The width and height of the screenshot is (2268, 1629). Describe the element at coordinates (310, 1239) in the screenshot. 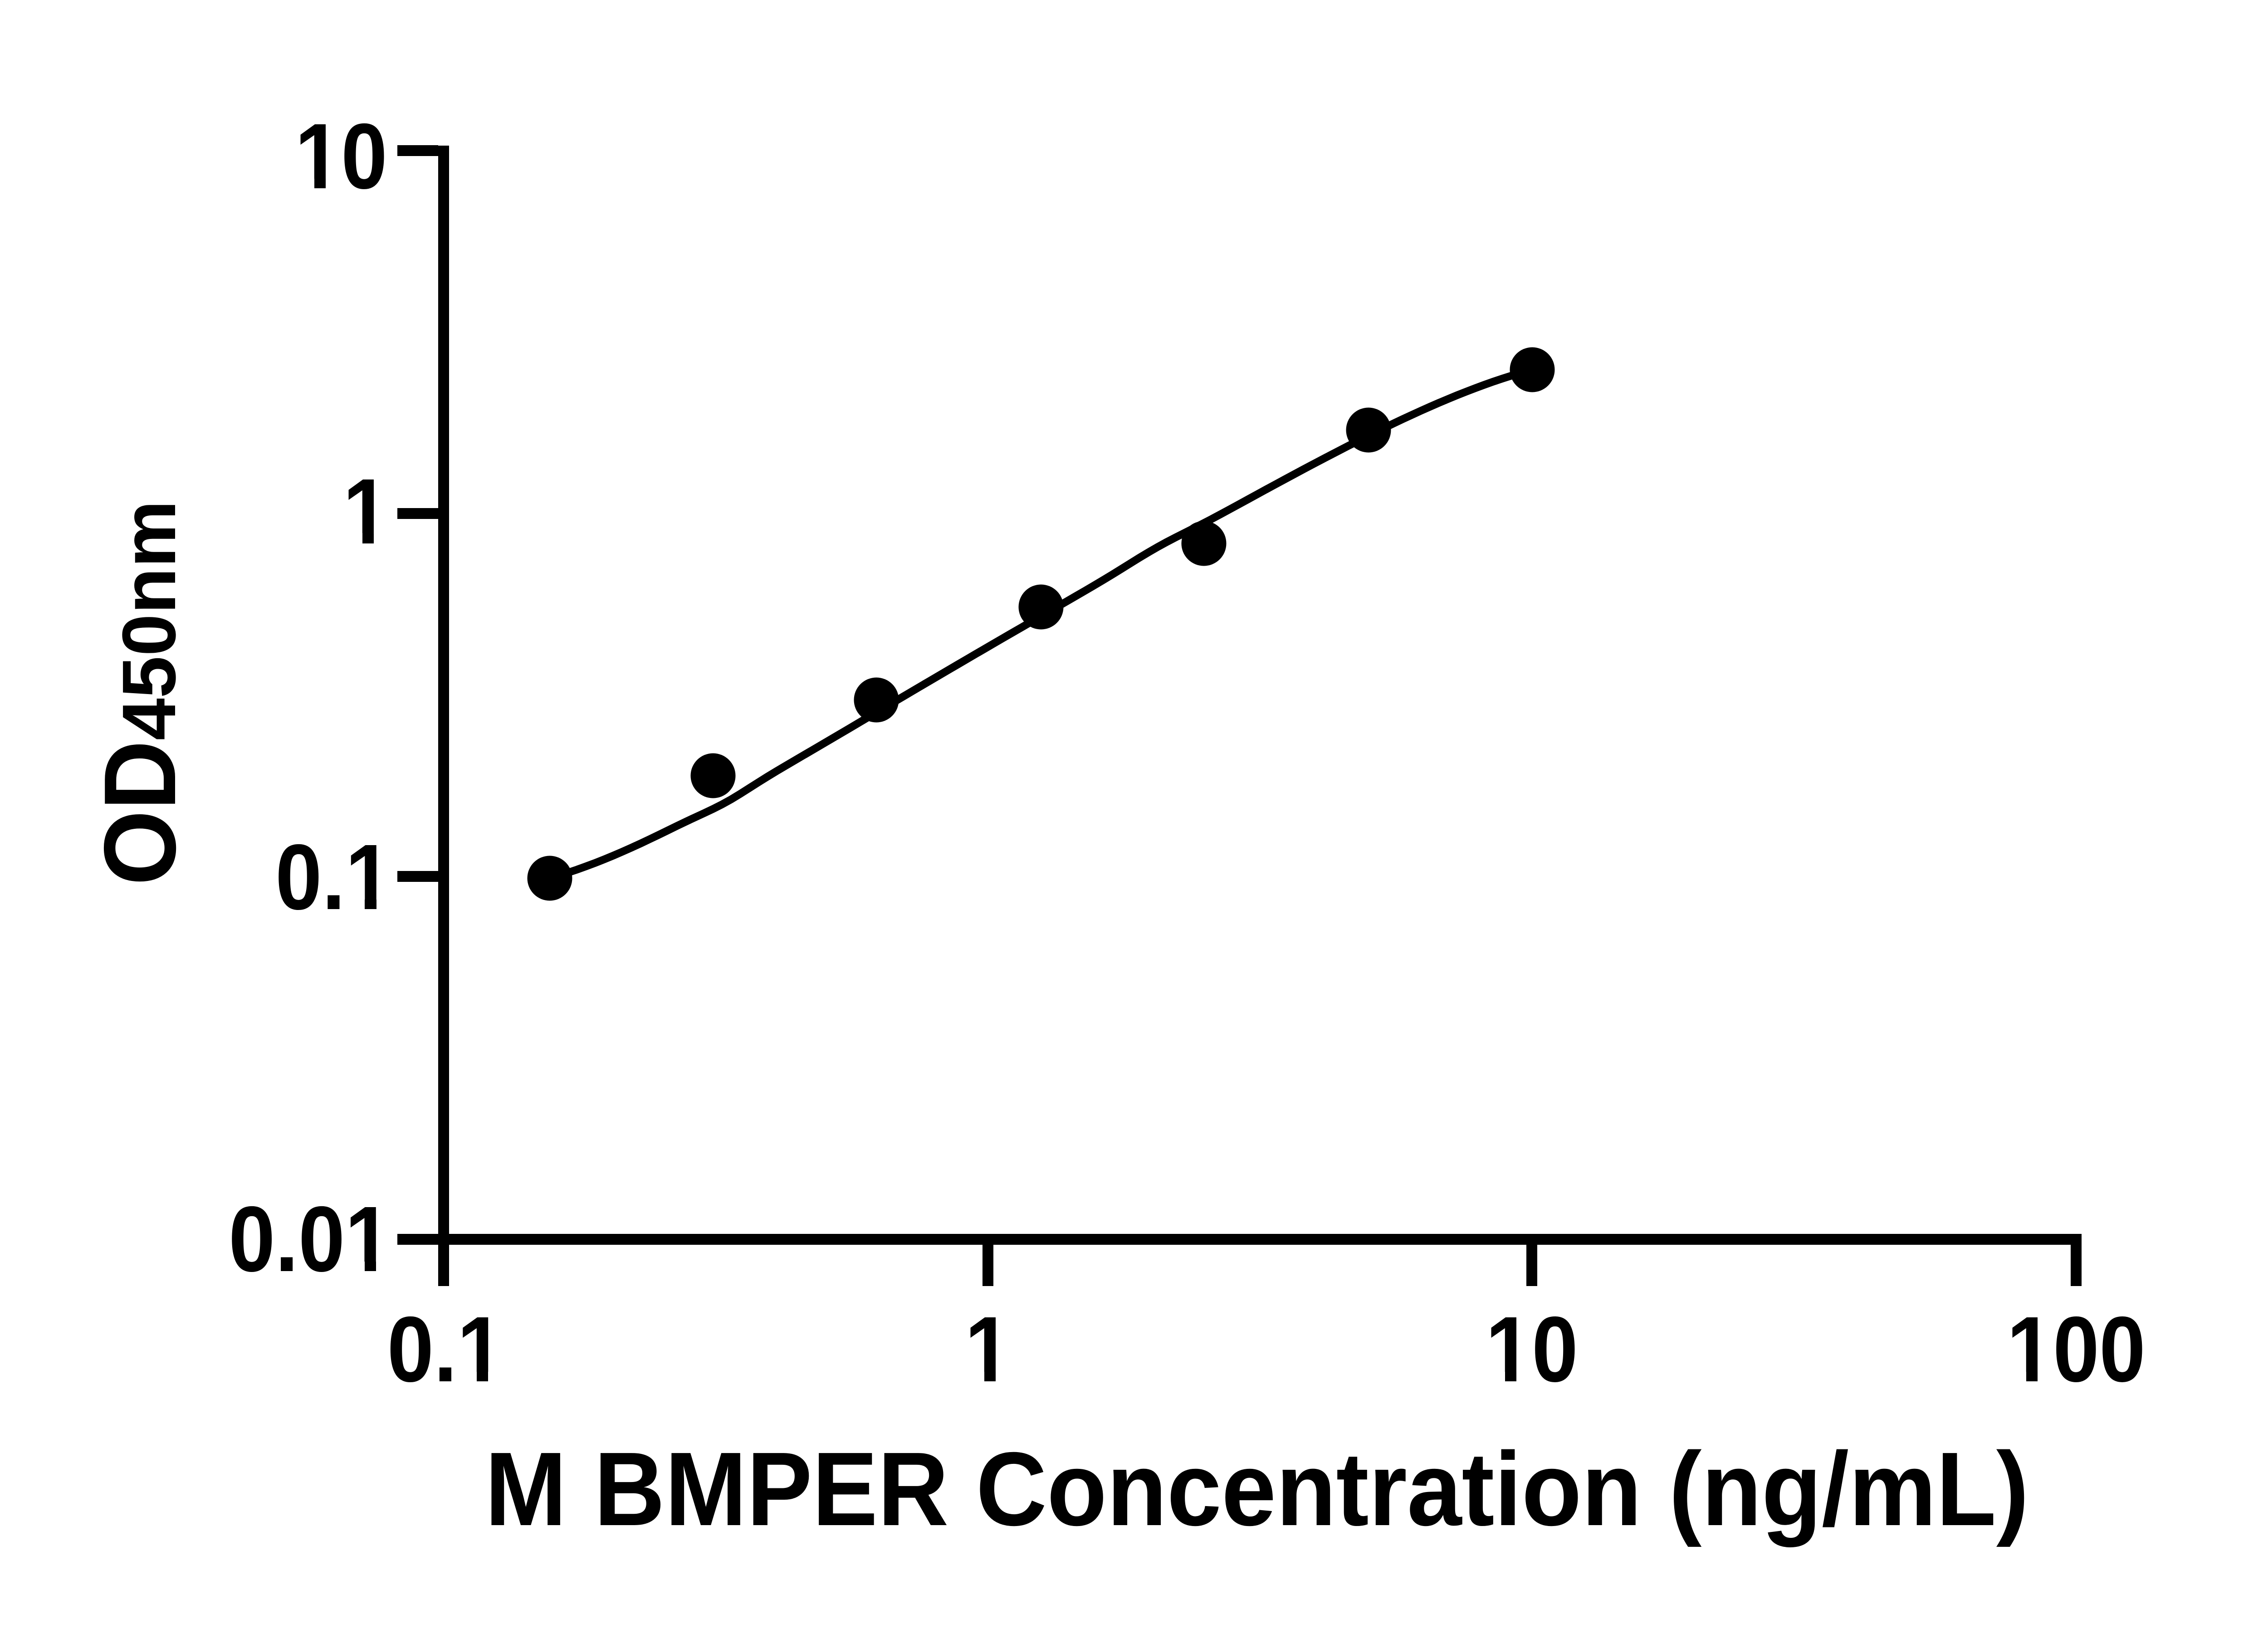

I see `svg-text: 0.01` at that location.